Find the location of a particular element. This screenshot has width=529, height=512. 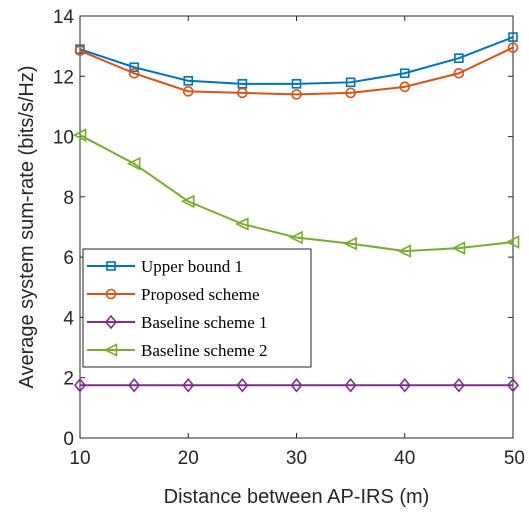

legend-entry: Upper bound 1 is located at coordinates (165, 266).